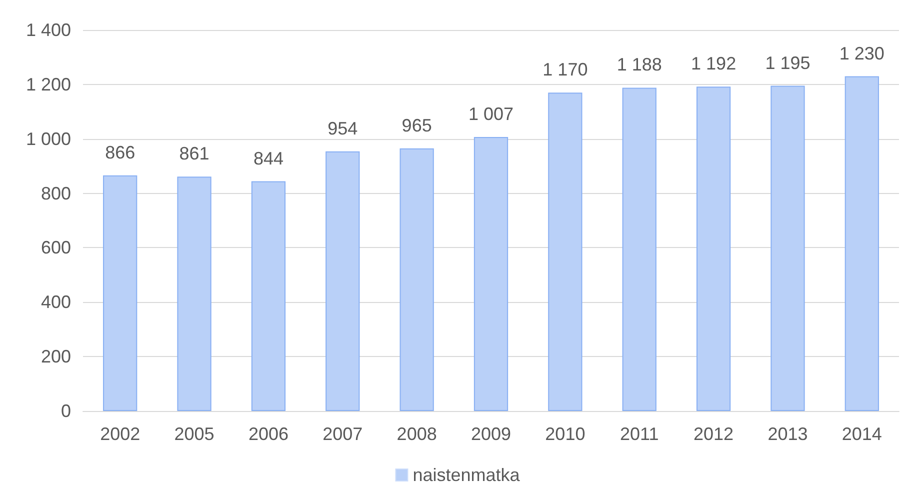 This screenshot has width=915, height=497. What do you see at coordinates (194, 434) in the screenshot?
I see `x-tick-label: 2005` at bounding box center [194, 434].